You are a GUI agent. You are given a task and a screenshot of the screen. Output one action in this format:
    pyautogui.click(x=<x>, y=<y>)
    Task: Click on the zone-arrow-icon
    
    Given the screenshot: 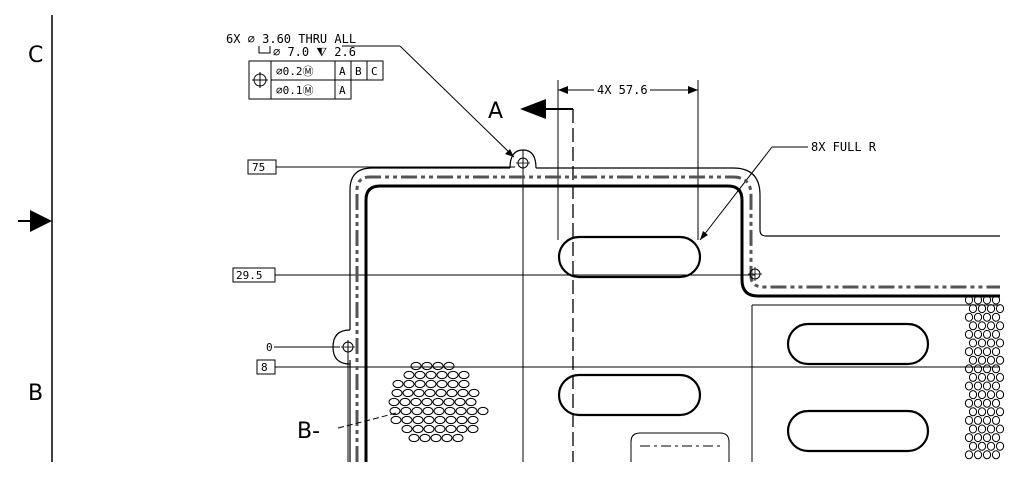 What is the action you would take?
    pyautogui.click(x=35, y=221)
    